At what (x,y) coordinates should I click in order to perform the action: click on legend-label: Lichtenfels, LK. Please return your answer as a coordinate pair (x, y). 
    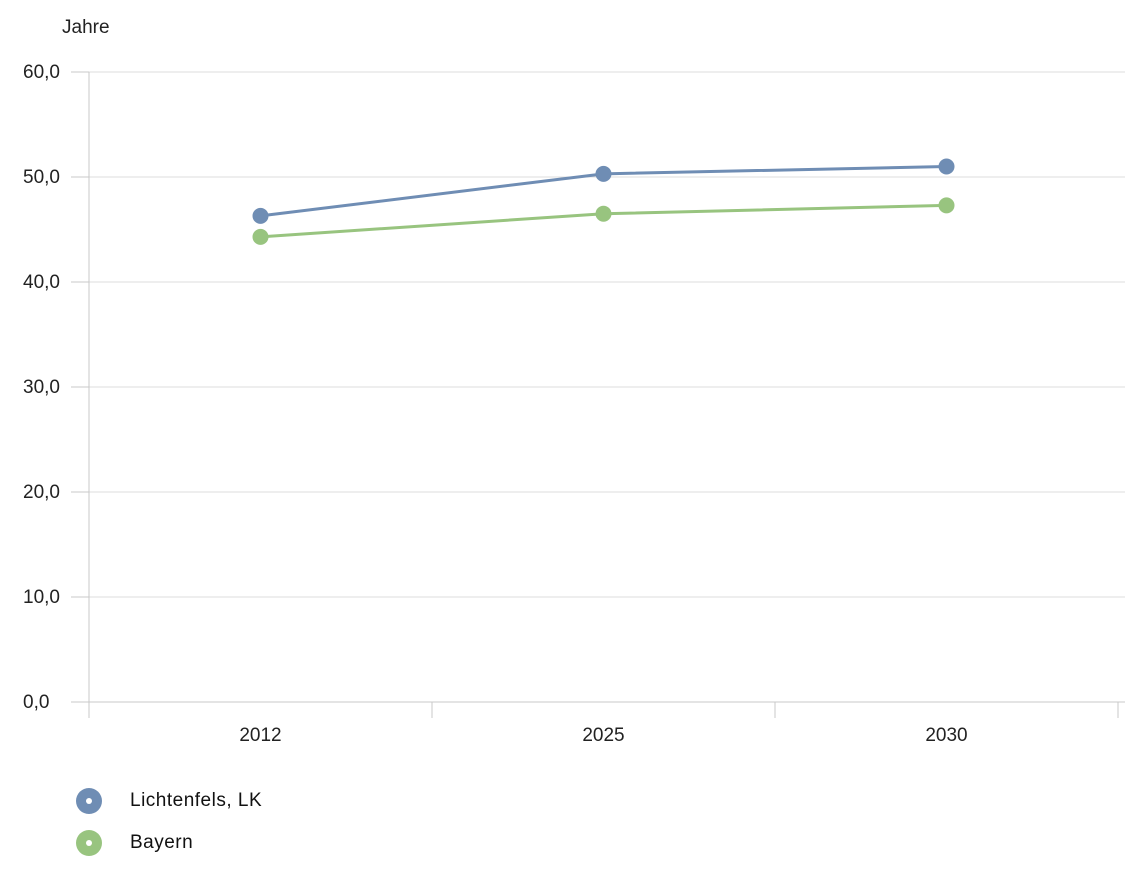
    Looking at the image, I should click on (196, 800).